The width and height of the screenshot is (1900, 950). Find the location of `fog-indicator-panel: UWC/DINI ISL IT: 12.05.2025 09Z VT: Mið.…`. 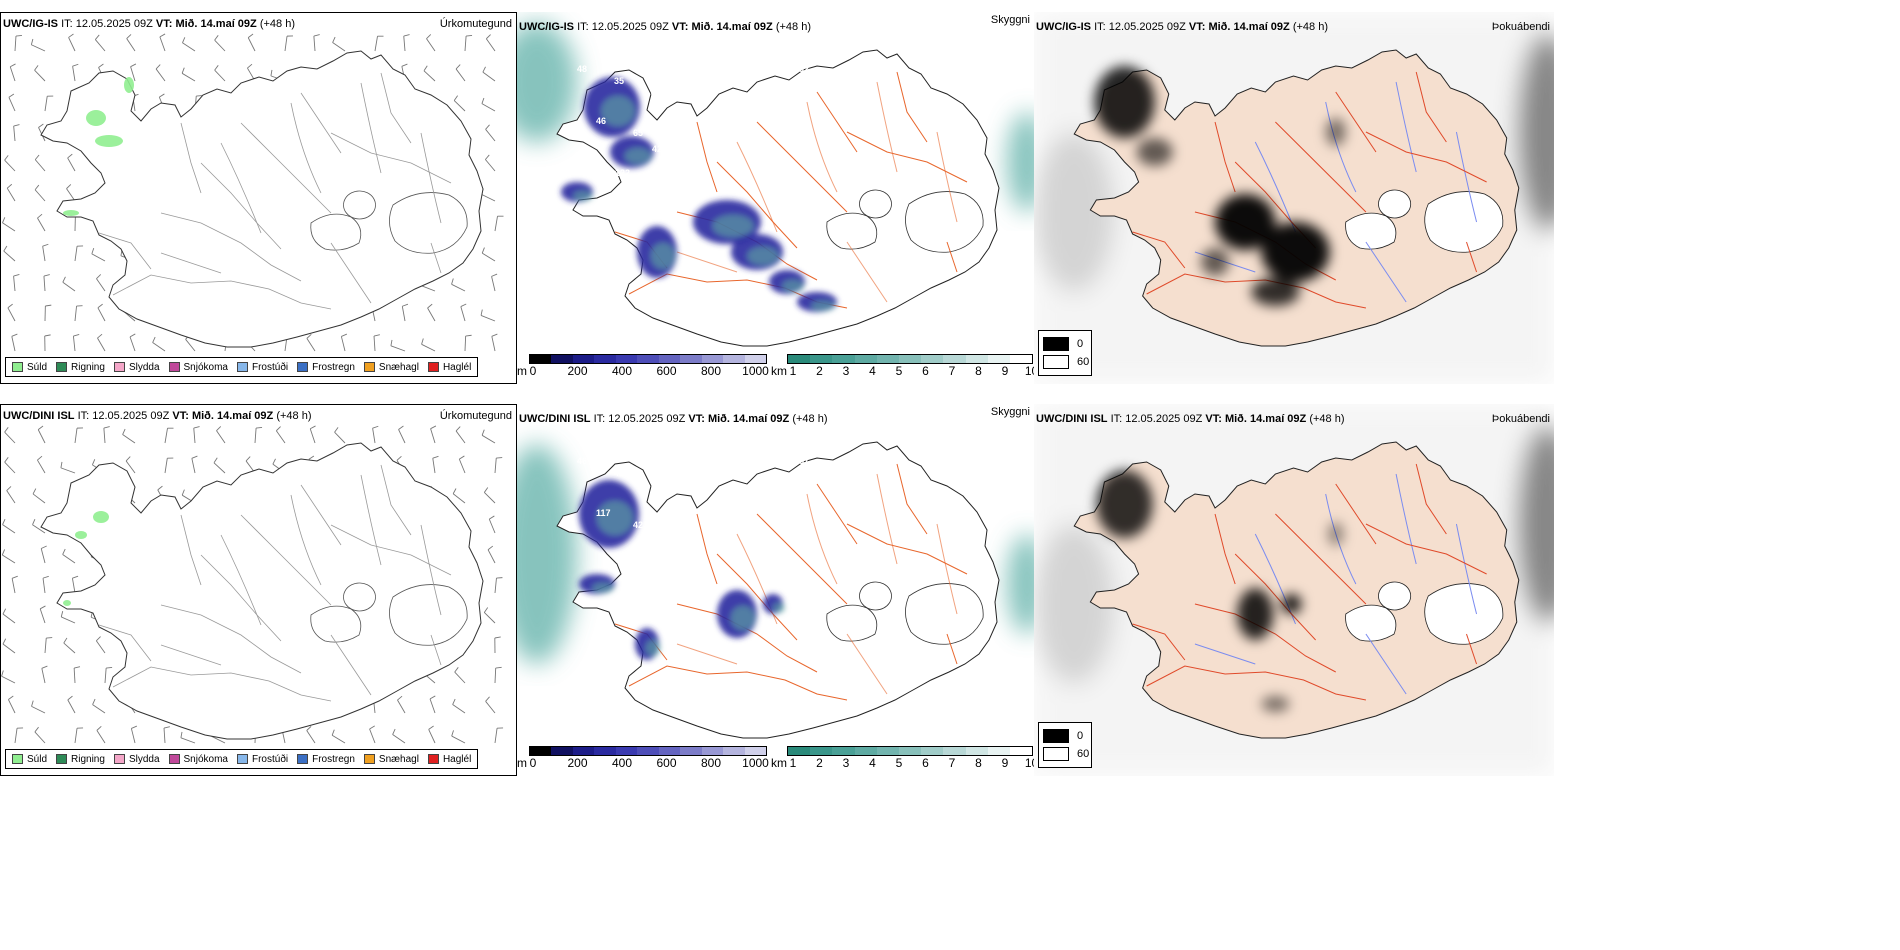

fog-indicator-panel: UWC/DINI ISL IT: 12.05.2025 09Z VT: Mið.… is located at coordinates (1294, 590).